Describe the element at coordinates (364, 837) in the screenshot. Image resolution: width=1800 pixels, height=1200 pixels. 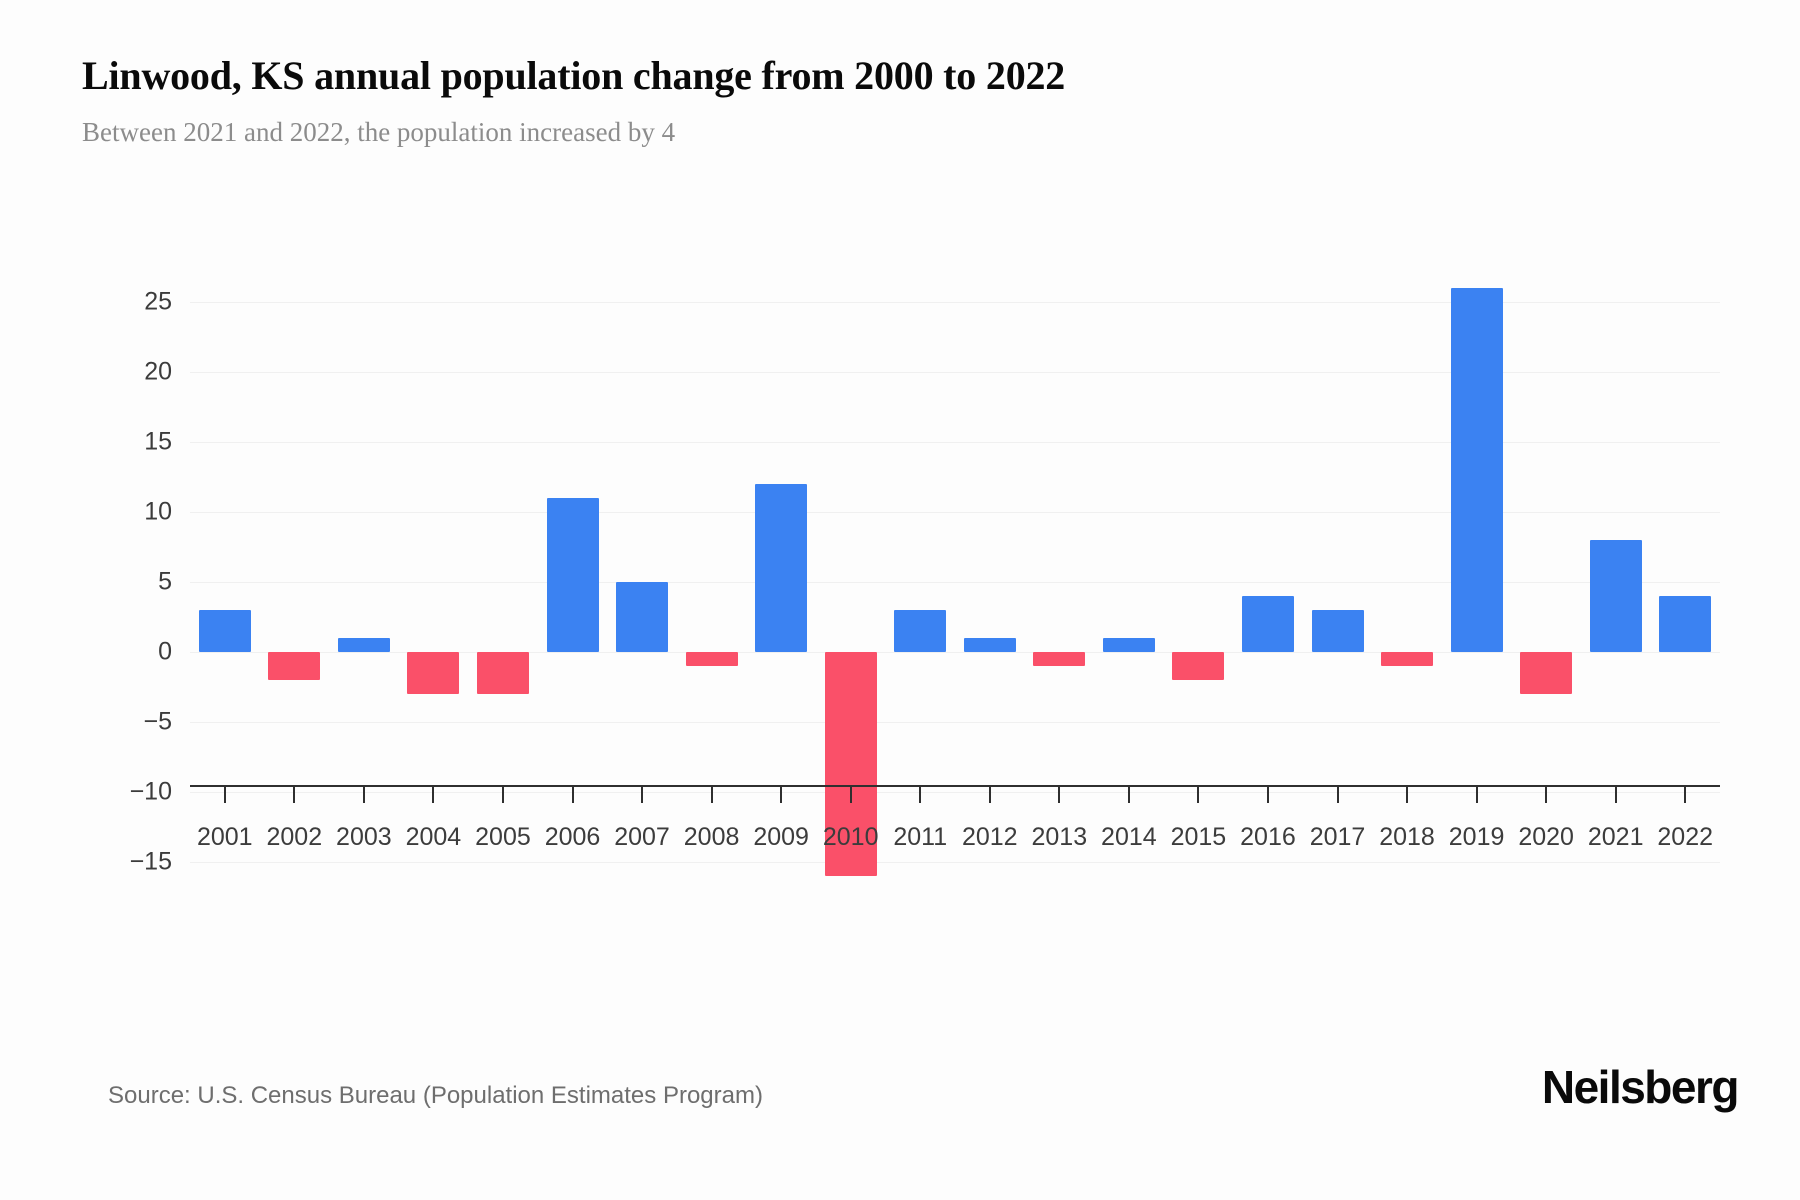
I see `x-tick-label: 2003` at that location.